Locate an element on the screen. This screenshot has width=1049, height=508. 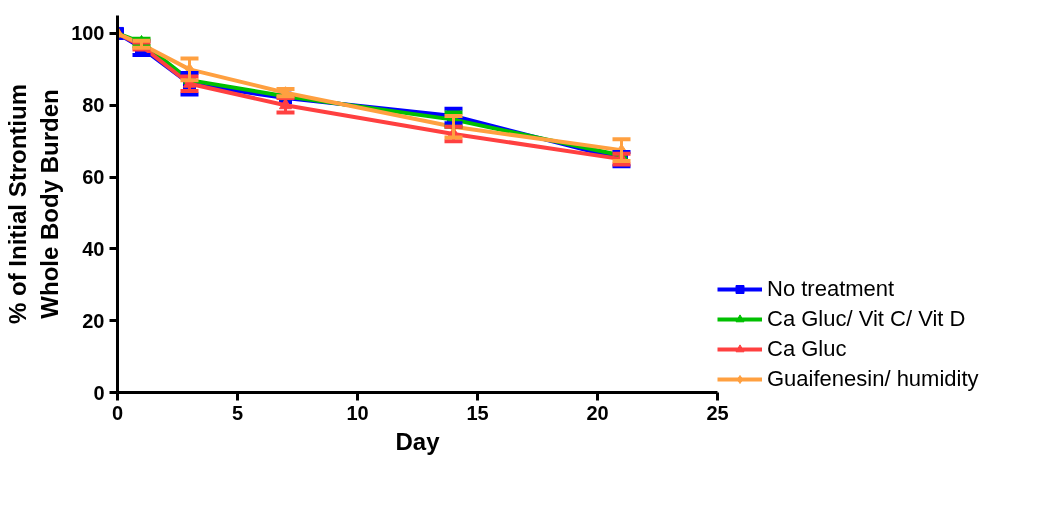
legend-label: Ca Gluc is located at coordinates (807, 349).